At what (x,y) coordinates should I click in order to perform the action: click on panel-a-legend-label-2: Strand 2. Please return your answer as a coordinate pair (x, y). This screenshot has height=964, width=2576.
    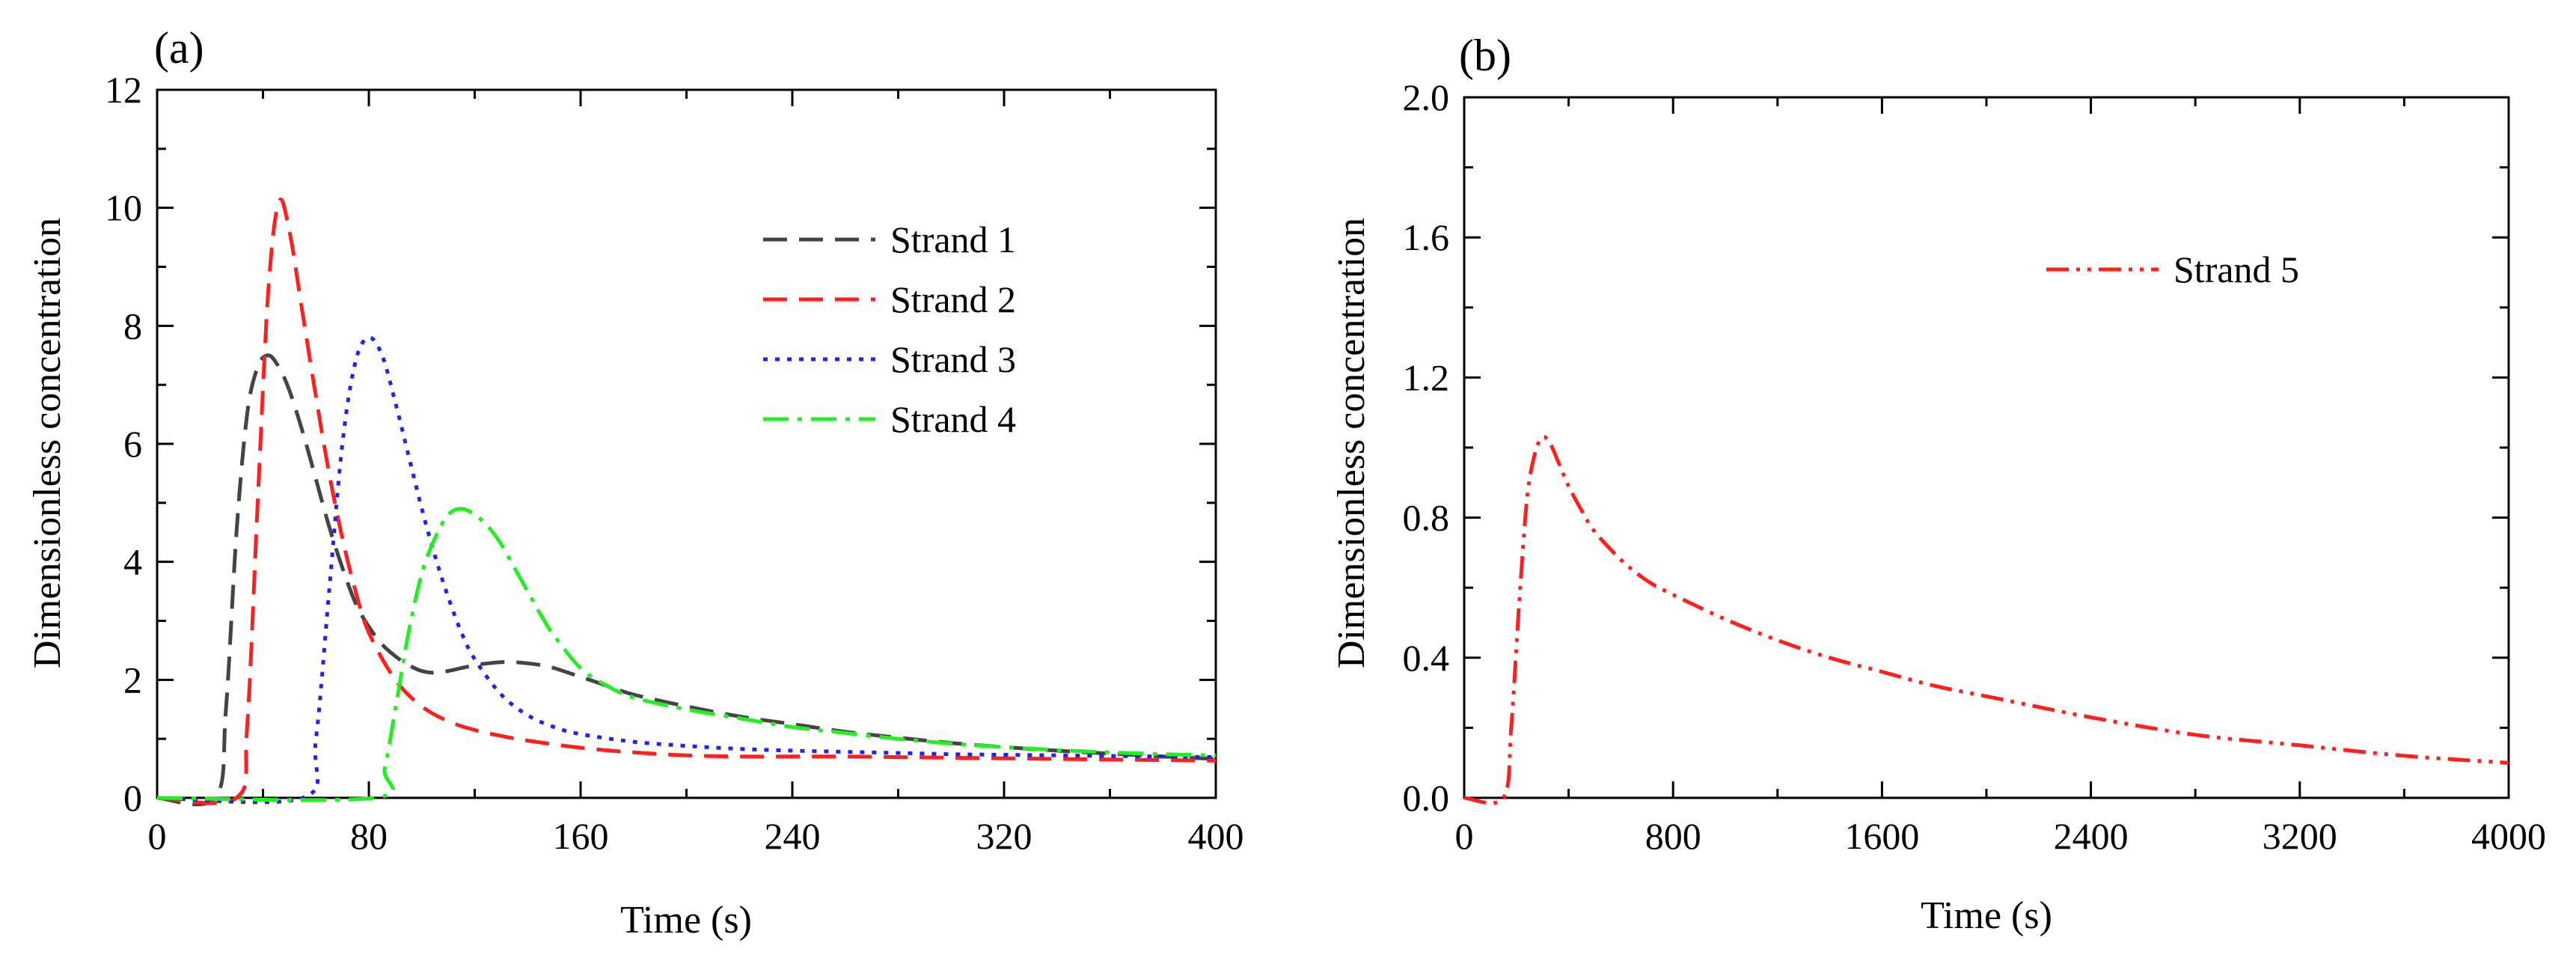
    Looking at the image, I should click on (953, 299).